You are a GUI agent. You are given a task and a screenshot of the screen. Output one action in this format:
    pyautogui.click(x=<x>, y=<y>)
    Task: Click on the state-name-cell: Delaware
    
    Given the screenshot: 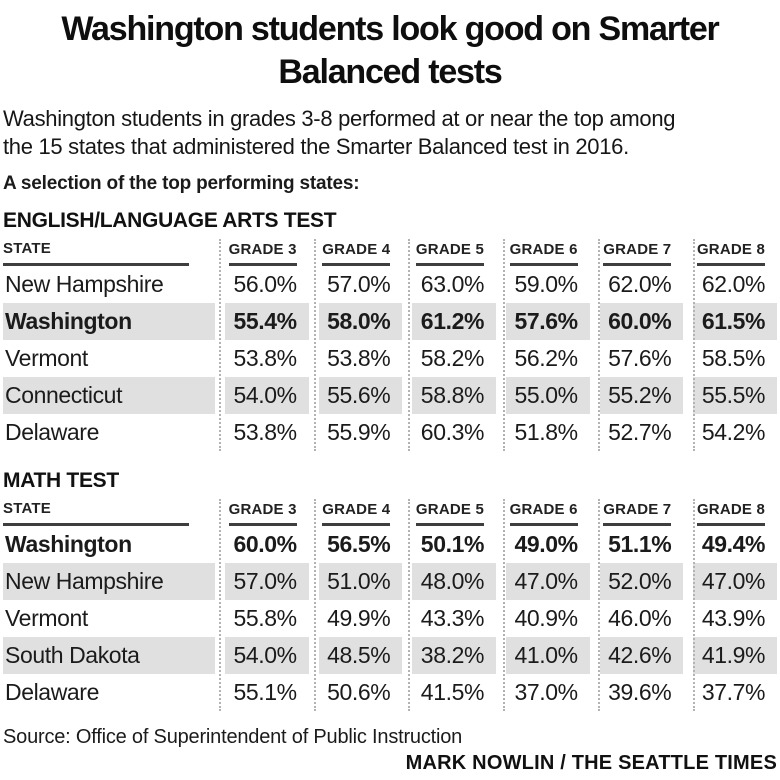 What is the action you would take?
    pyautogui.click(x=52, y=432)
    